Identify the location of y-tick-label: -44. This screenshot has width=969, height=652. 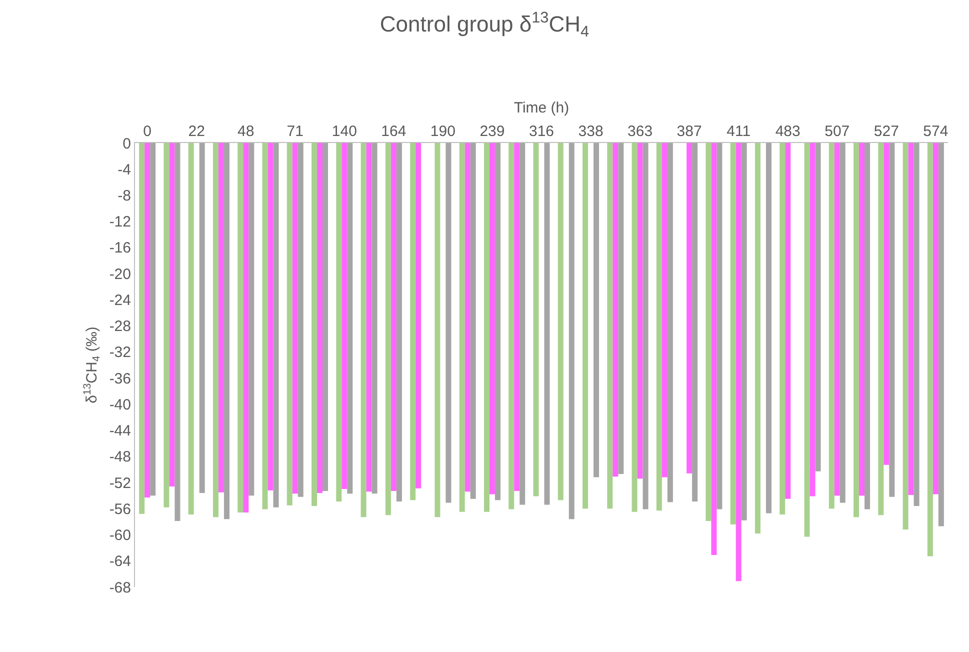
(120, 431).